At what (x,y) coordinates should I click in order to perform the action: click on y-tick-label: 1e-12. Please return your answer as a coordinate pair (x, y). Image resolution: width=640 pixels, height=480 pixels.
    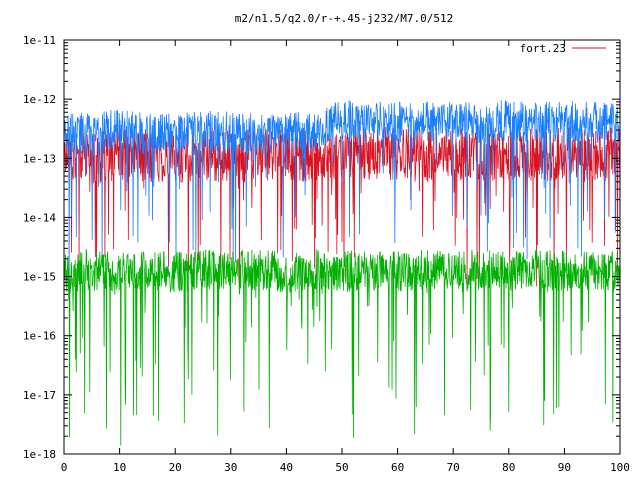
    Looking at the image, I should click on (39, 99).